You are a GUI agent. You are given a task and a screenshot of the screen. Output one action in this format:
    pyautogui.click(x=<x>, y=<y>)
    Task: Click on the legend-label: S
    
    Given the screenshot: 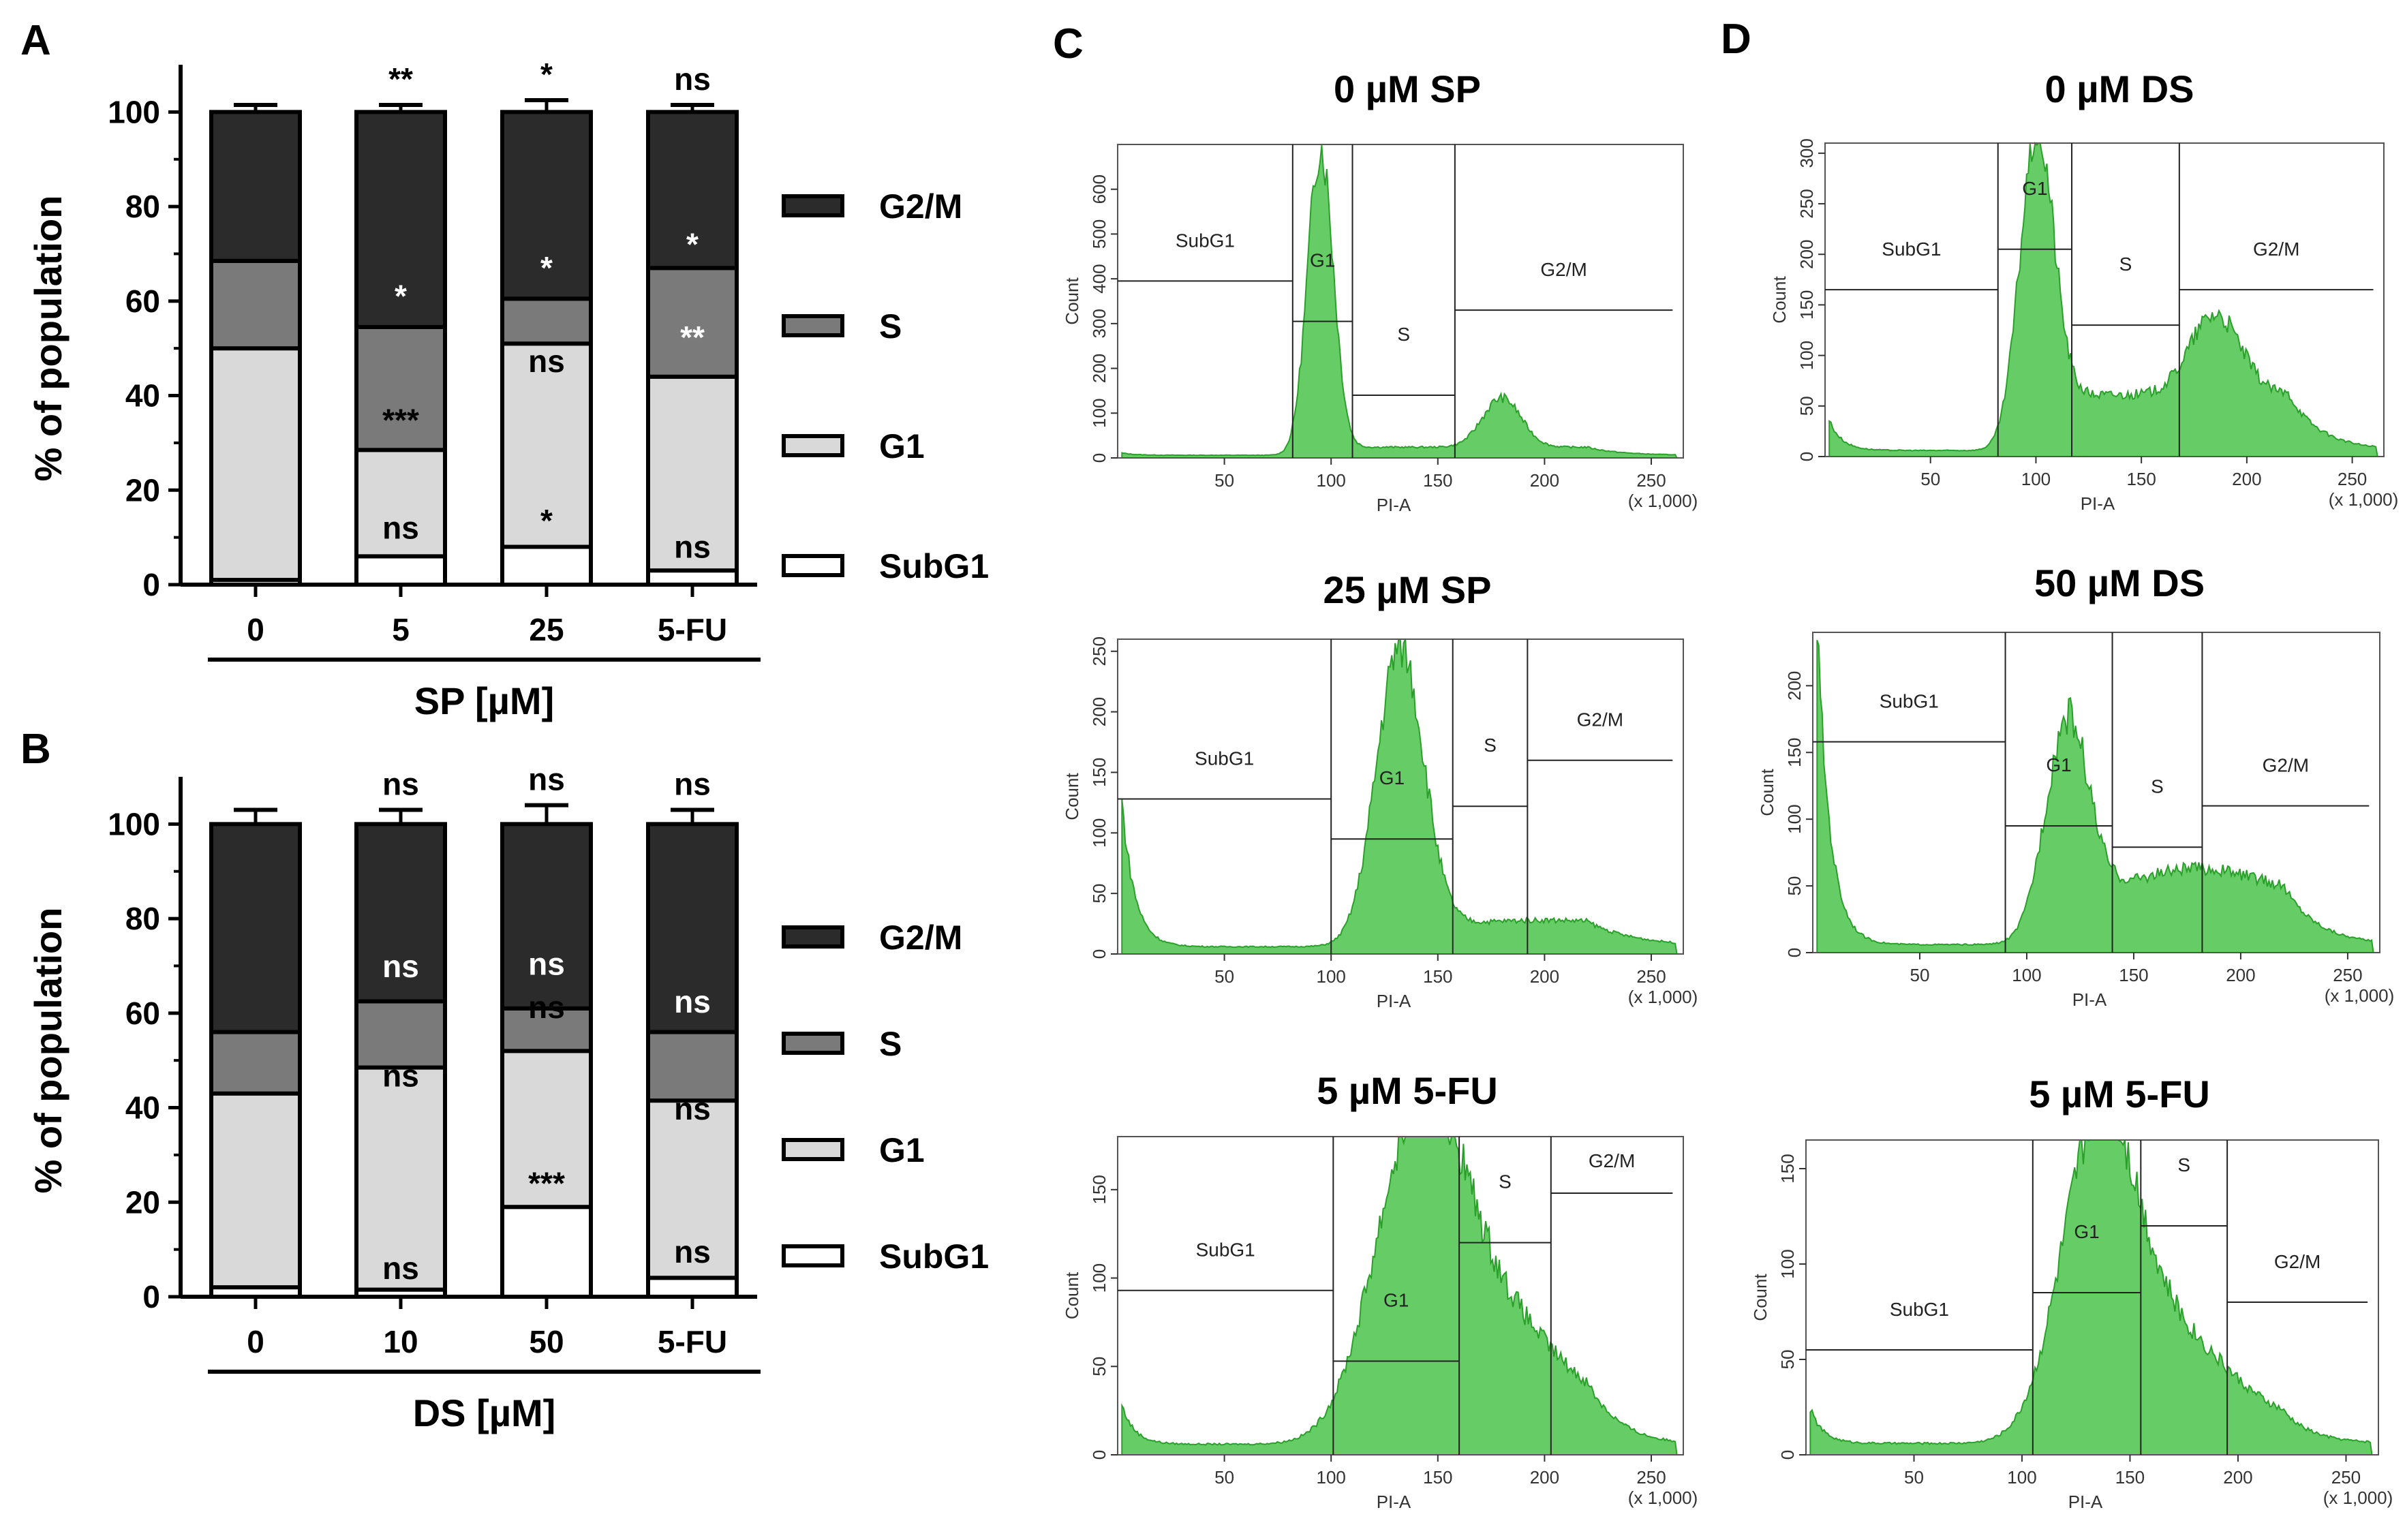 What is the action you would take?
    pyautogui.click(x=890, y=1044)
    